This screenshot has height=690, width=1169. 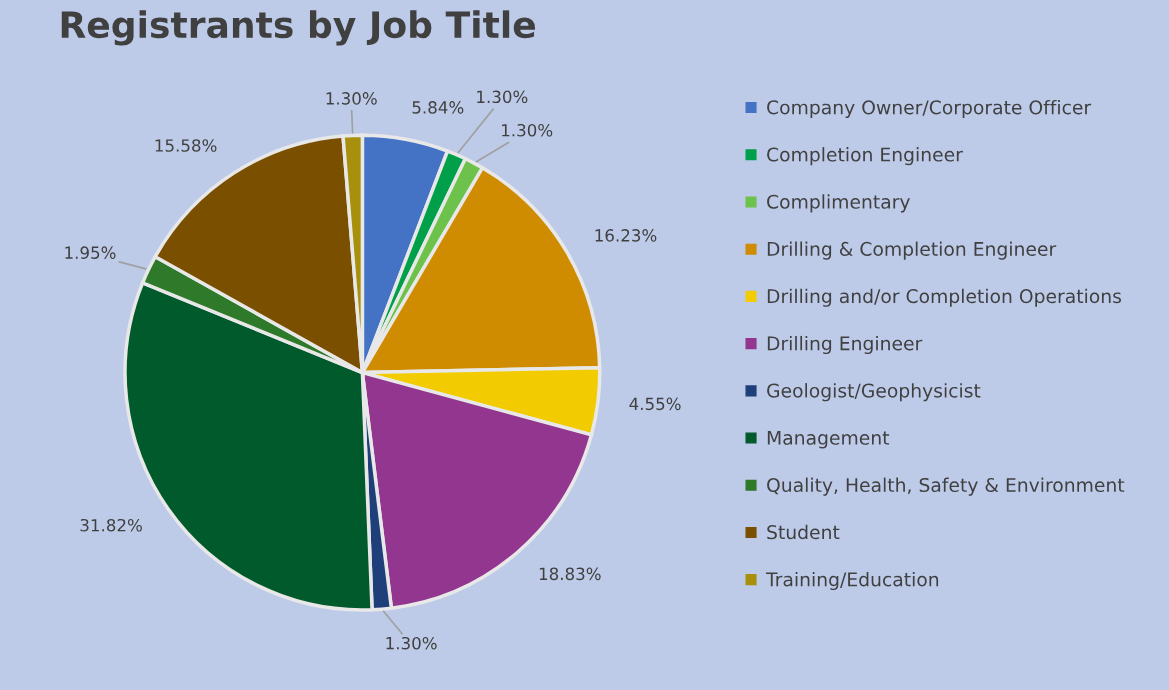 What do you see at coordinates (298, 28) in the screenshot?
I see `chart-title: Registrants by Job Title` at bounding box center [298, 28].